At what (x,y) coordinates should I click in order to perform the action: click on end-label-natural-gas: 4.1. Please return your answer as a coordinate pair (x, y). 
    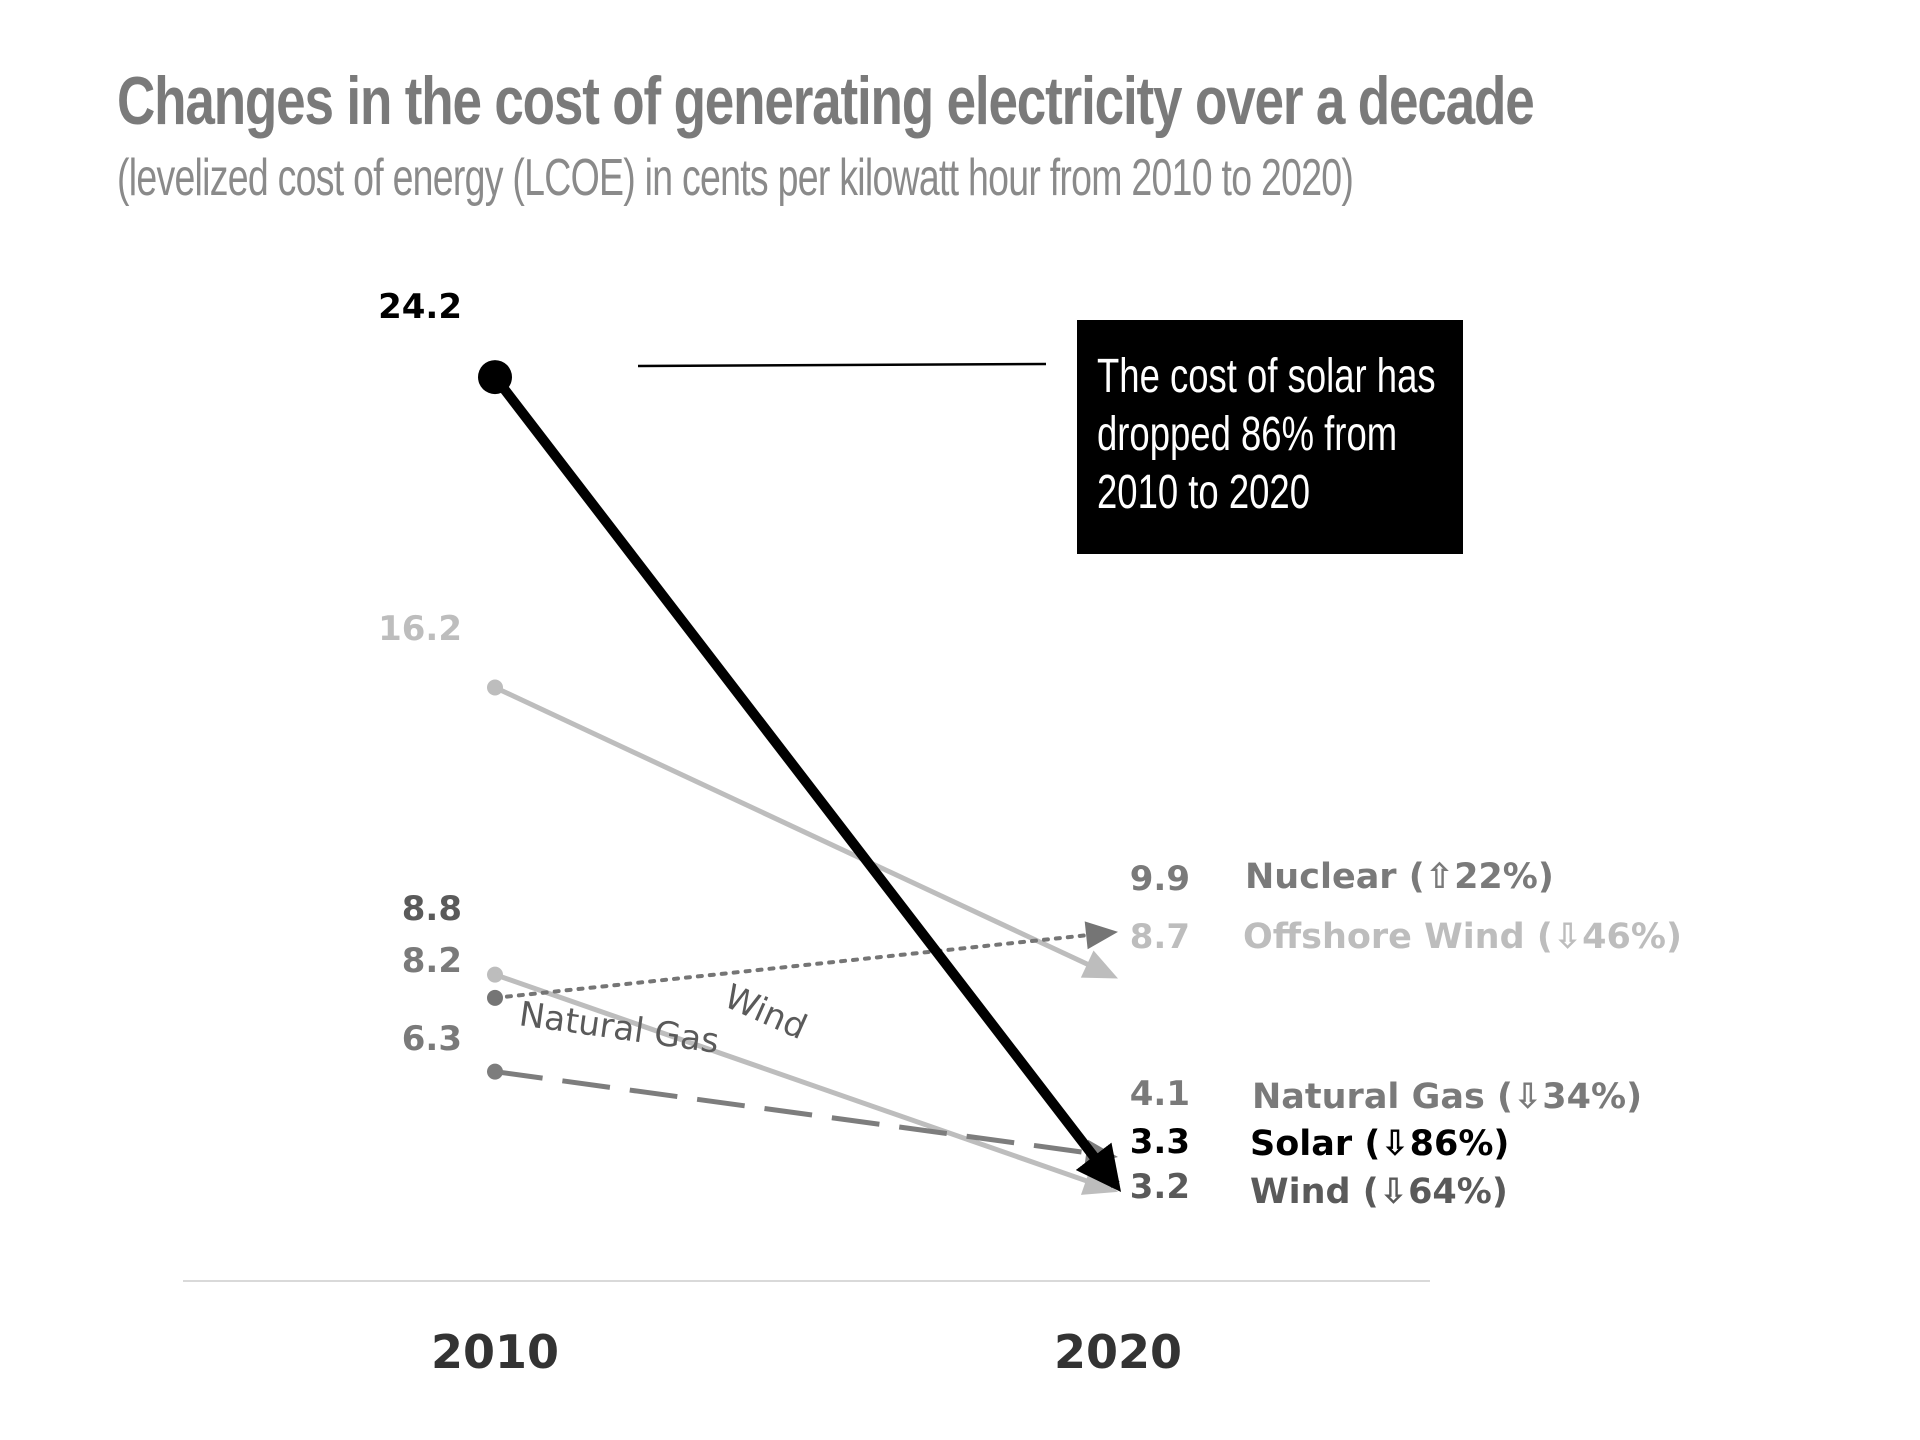
    Looking at the image, I should click on (1160, 1094).